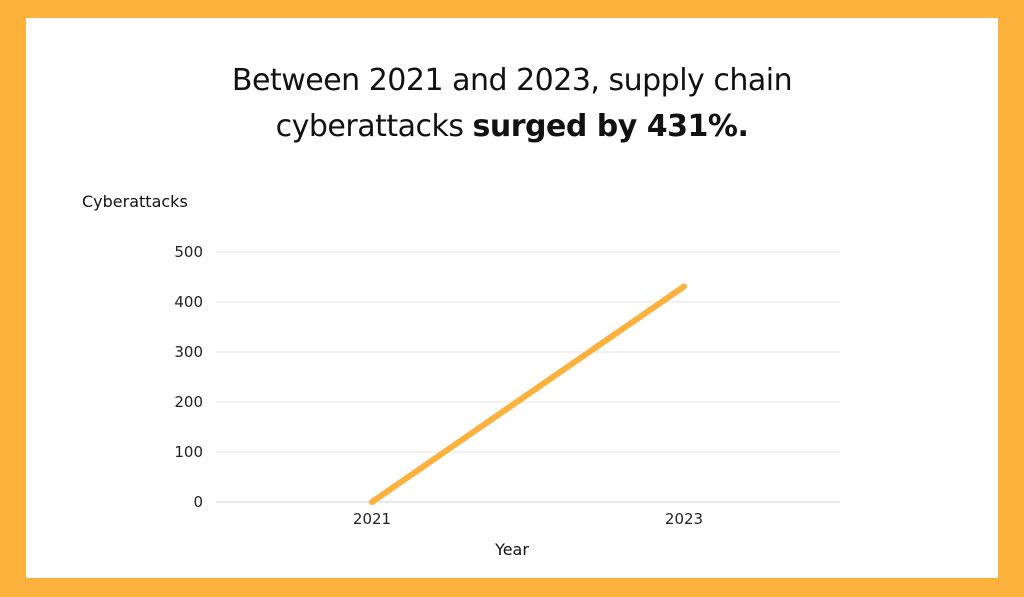 The width and height of the screenshot is (1024, 597). What do you see at coordinates (198, 502) in the screenshot?
I see `y-tick-label: 0` at bounding box center [198, 502].